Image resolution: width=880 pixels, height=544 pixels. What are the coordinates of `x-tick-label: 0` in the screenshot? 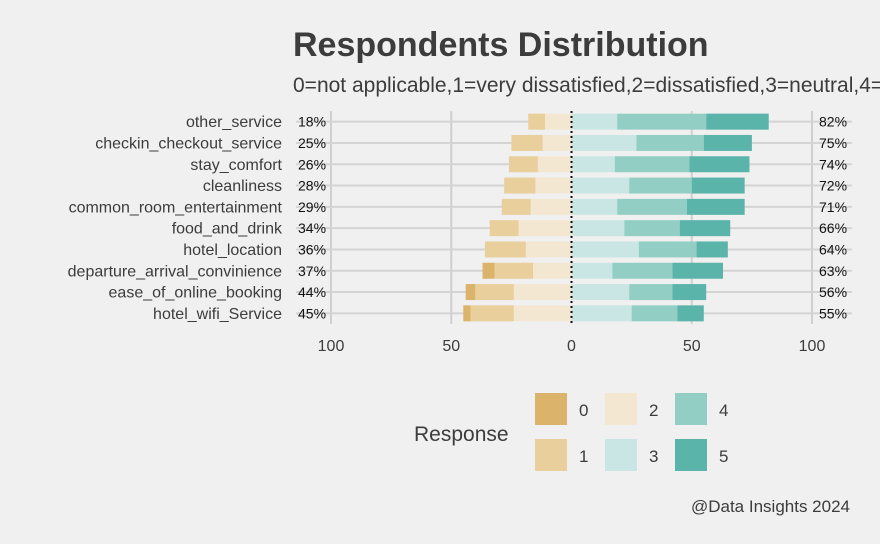 It's located at (571, 346).